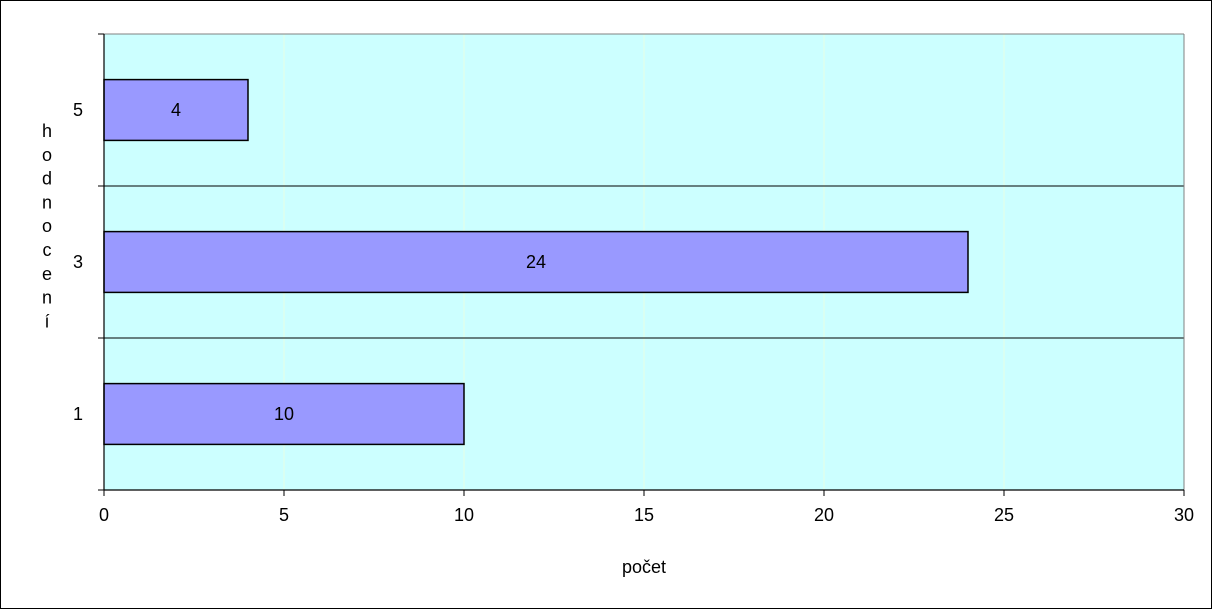  What do you see at coordinates (1184, 515) in the screenshot?
I see `x-tick-label: 30` at bounding box center [1184, 515].